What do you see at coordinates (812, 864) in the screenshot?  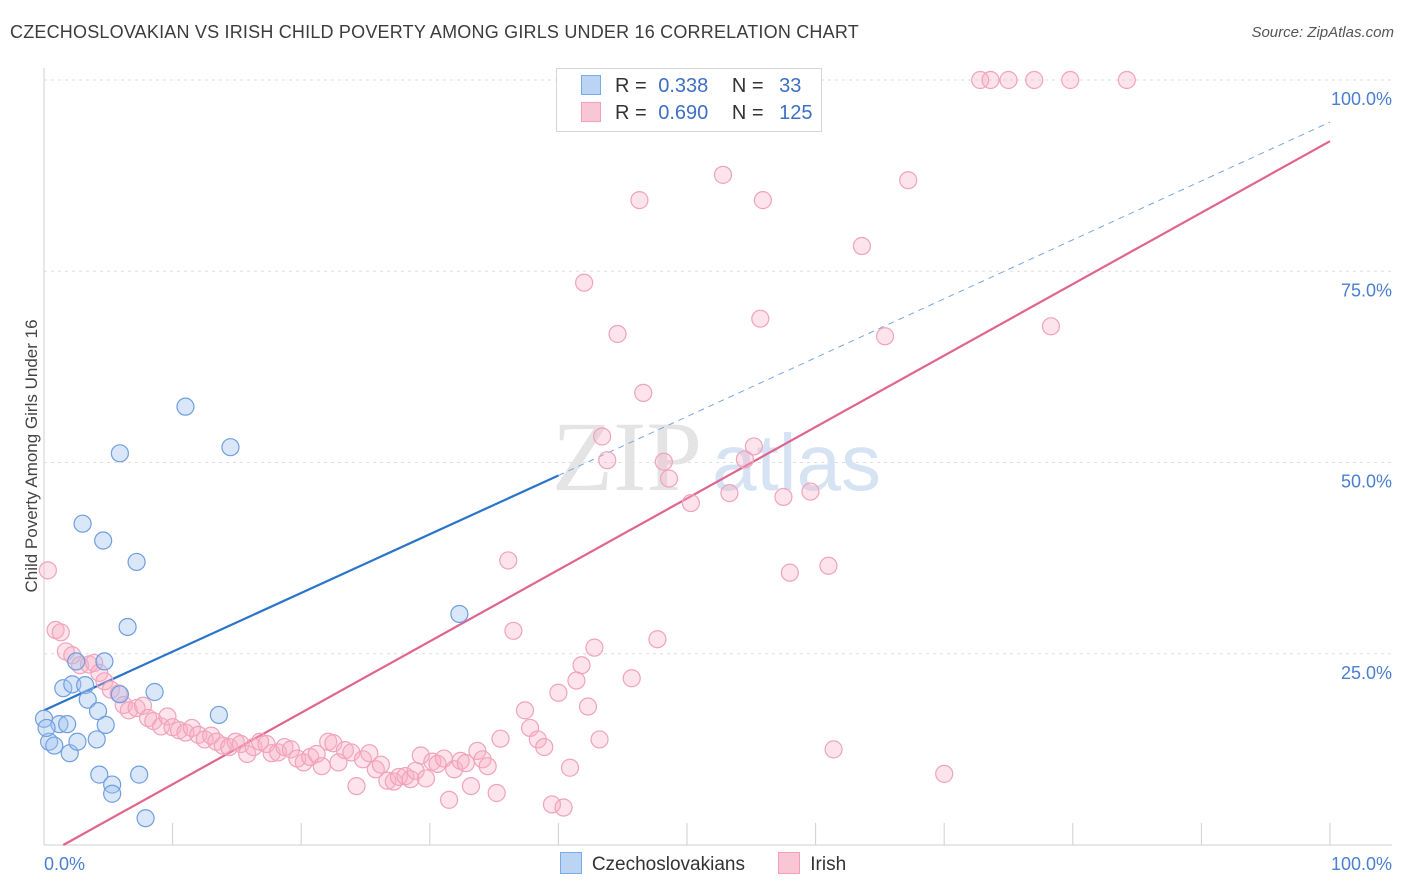 I see `legend-item-irish: Irish` at bounding box center [812, 864].